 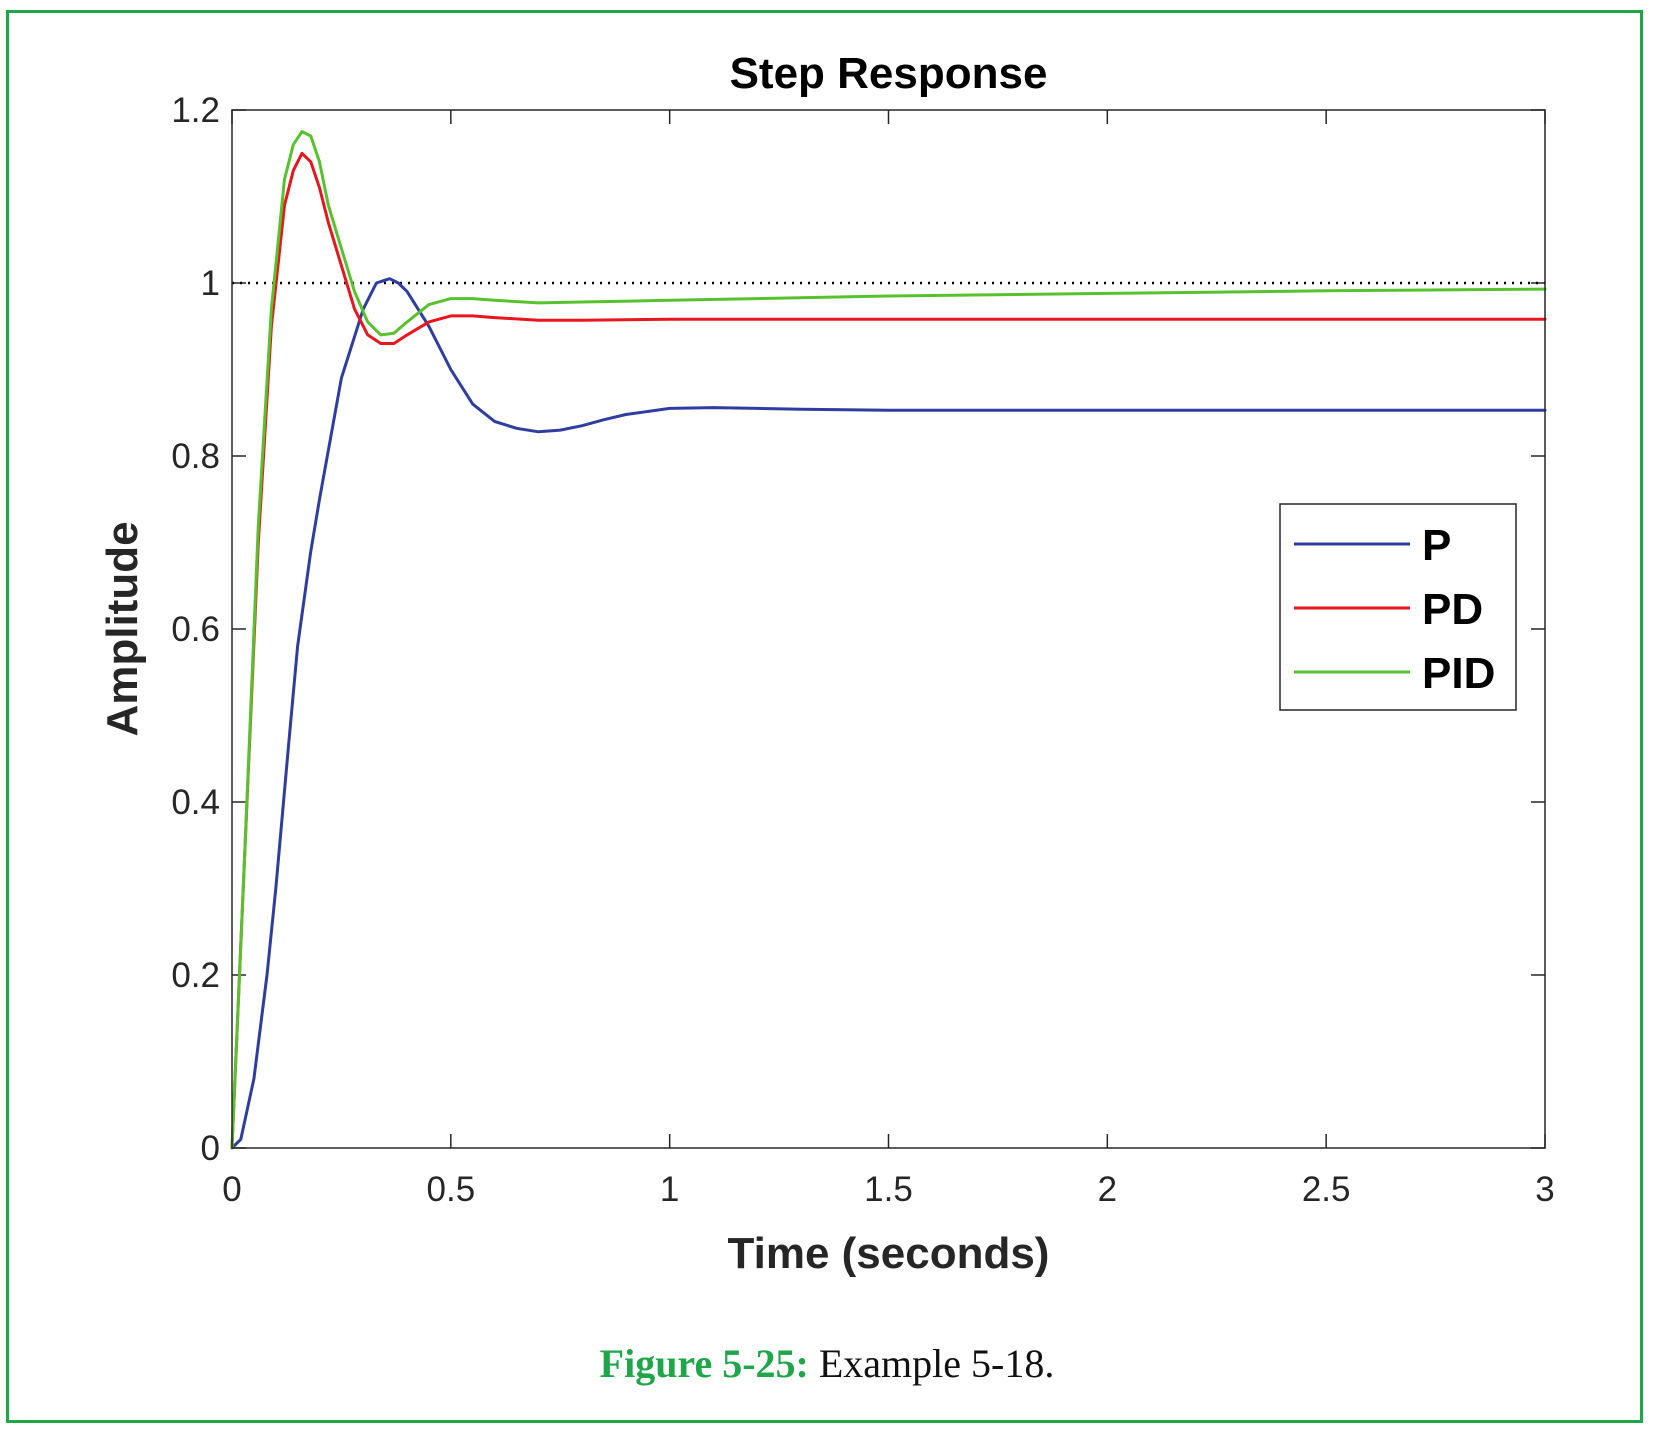 What do you see at coordinates (195, 975) in the screenshot?
I see `y-tick-label: 0.2` at bounding box center [195, 975].